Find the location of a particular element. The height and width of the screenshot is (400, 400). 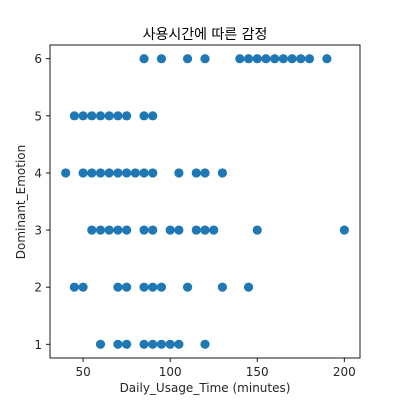

y-tick-label: 1 is located at coordinates (38, 345).